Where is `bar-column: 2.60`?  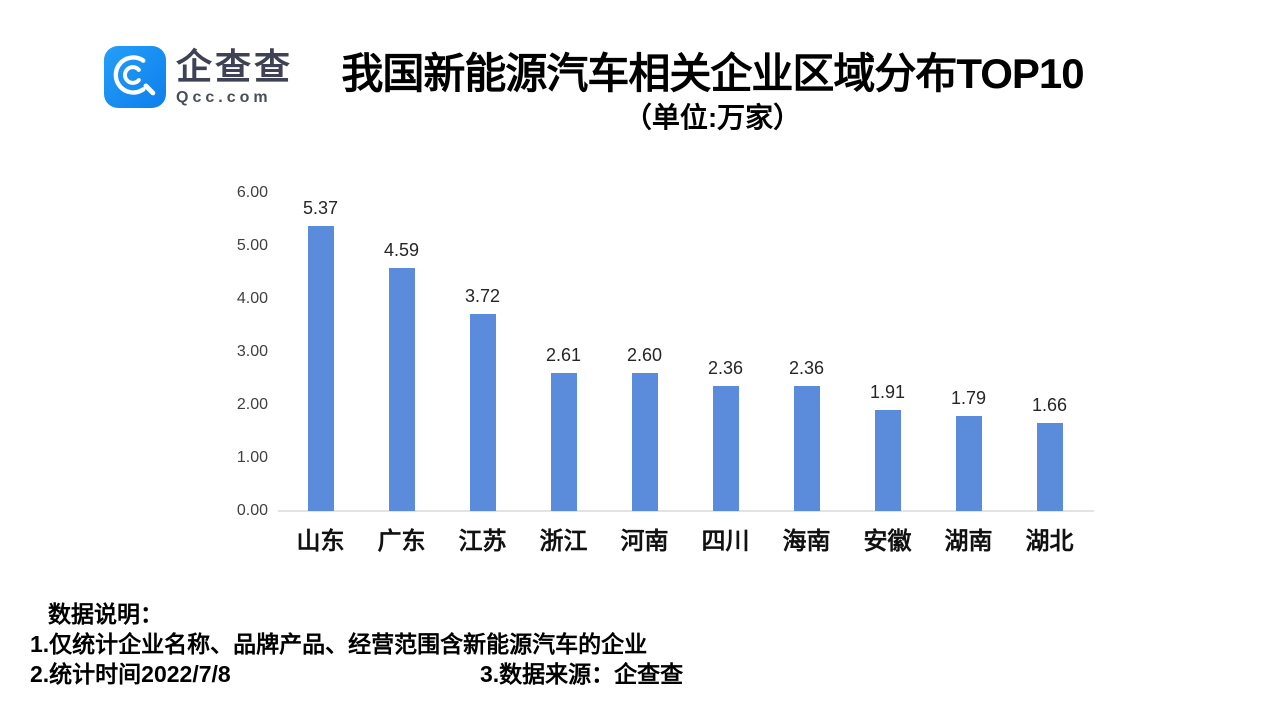 bar-column: 2.60 is located at coordinates (644, 255).